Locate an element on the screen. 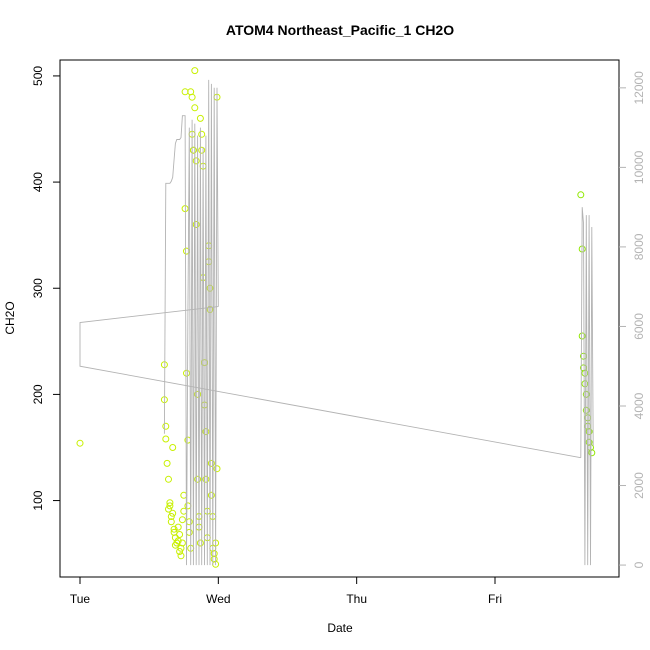 The height and width of the screenshot is (650, 650). x-tick-label-2: Thu is located at coordinates (356, 599).